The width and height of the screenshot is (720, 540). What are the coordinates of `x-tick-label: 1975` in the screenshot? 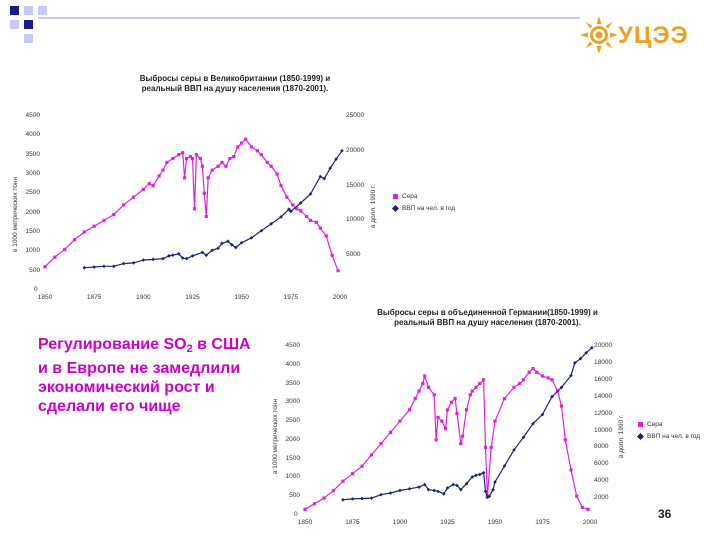 It's located at (291, 297).